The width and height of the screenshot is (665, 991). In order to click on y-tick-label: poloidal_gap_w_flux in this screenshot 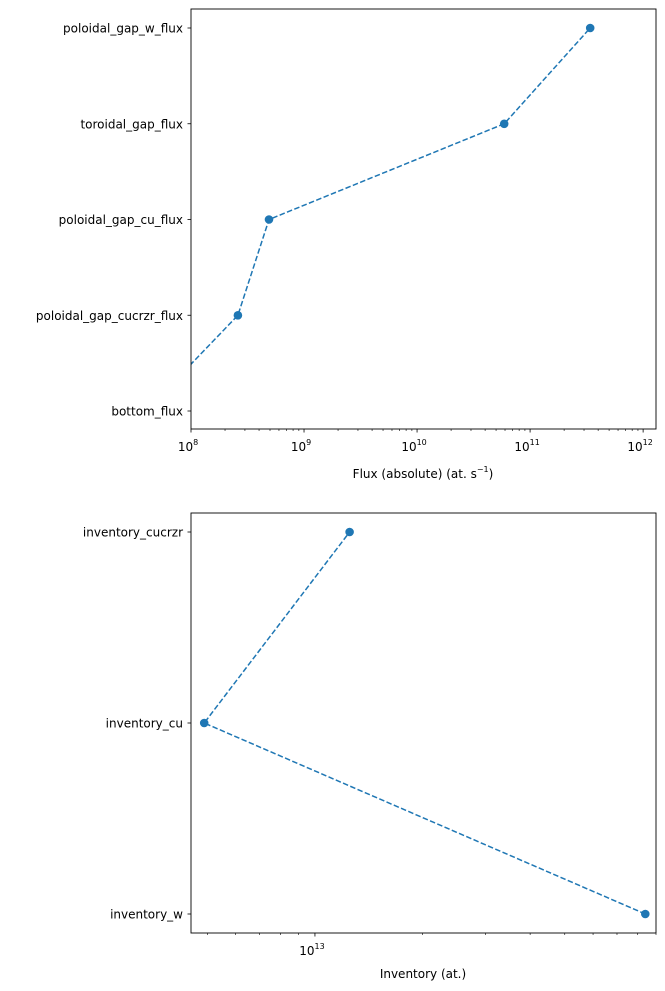, I will do `click(123, 29)`.